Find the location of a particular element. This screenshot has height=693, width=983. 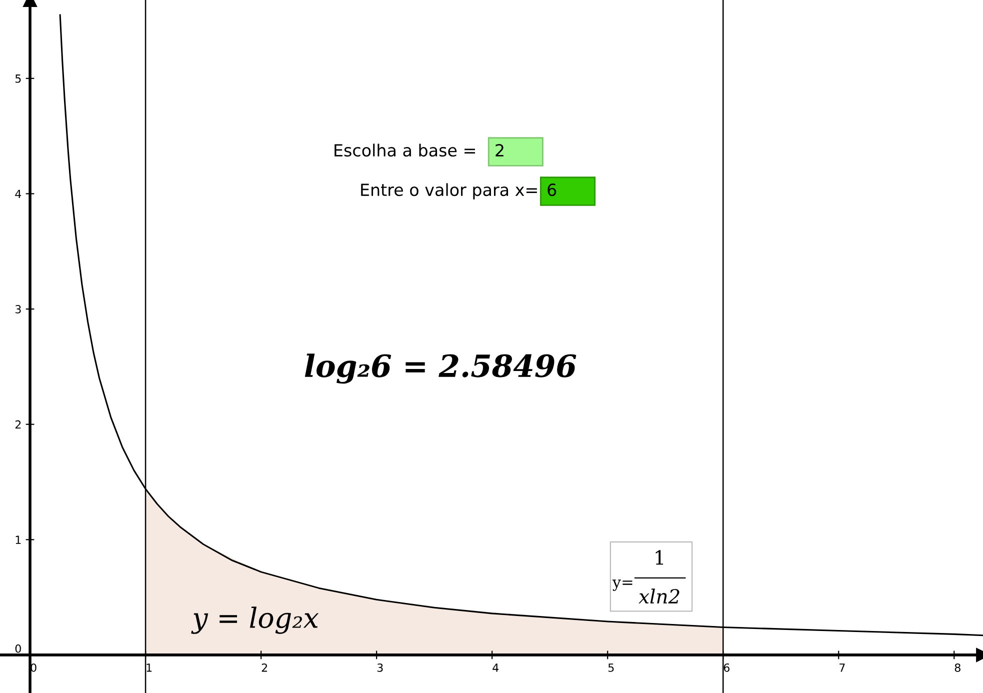

x-tick-label: 8 is located at coordinates (957, 667).